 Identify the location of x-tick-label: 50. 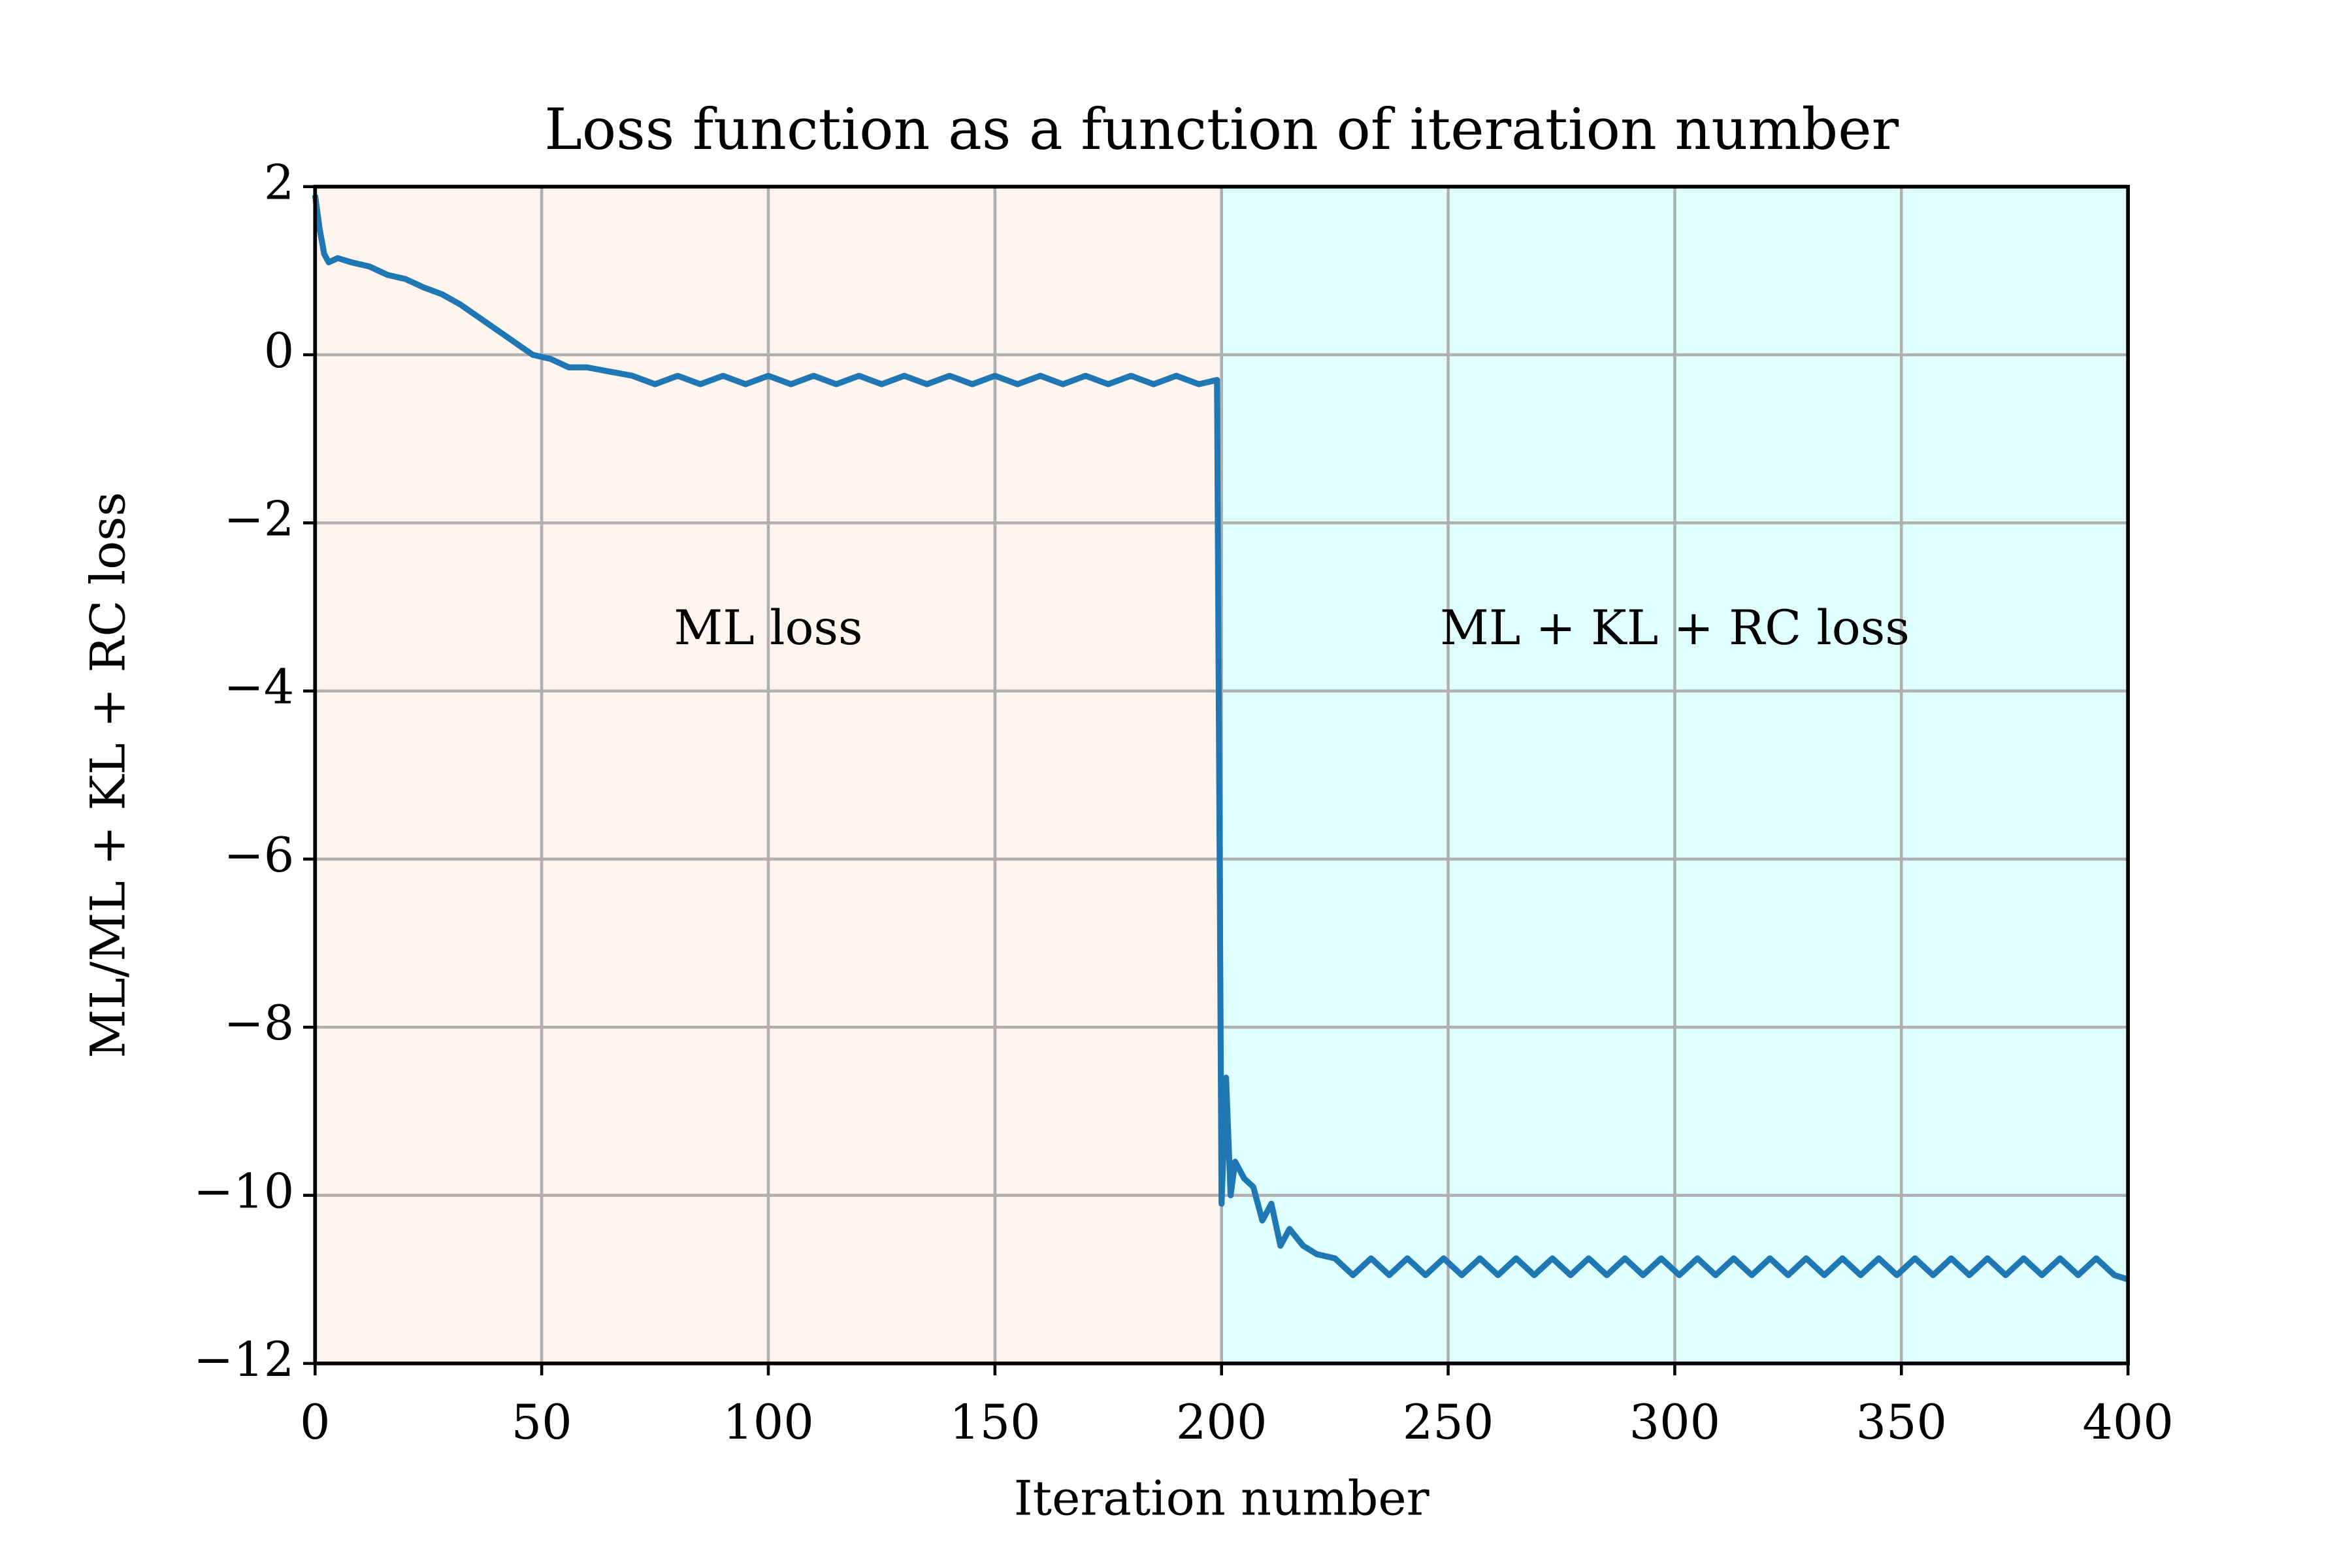
(542, 1422).